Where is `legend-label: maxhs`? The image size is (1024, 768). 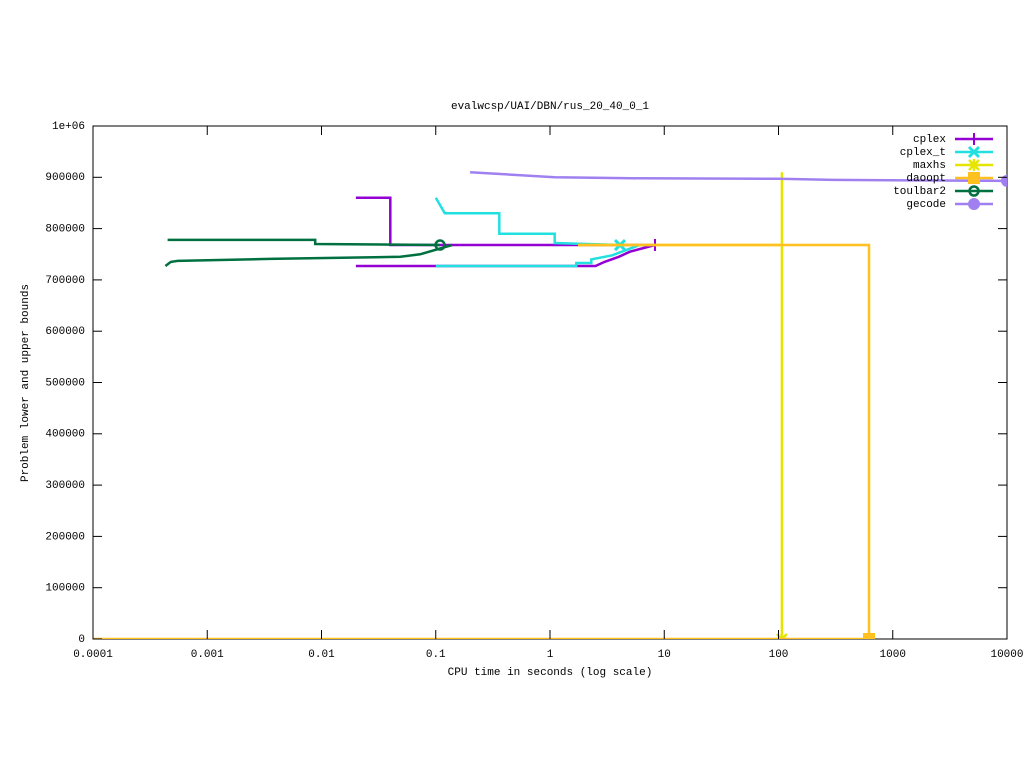 legend-label: maxhs is located at coordinates (929, 166).